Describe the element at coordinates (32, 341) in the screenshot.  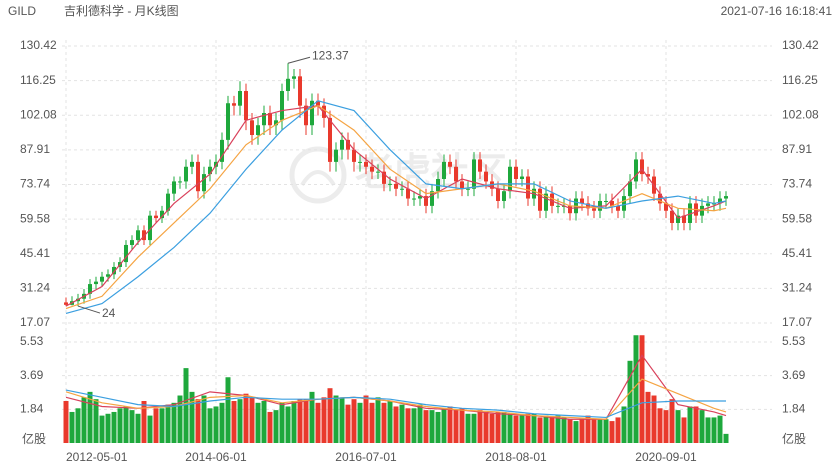
I see `y-tick-label: 5.53` at that location.